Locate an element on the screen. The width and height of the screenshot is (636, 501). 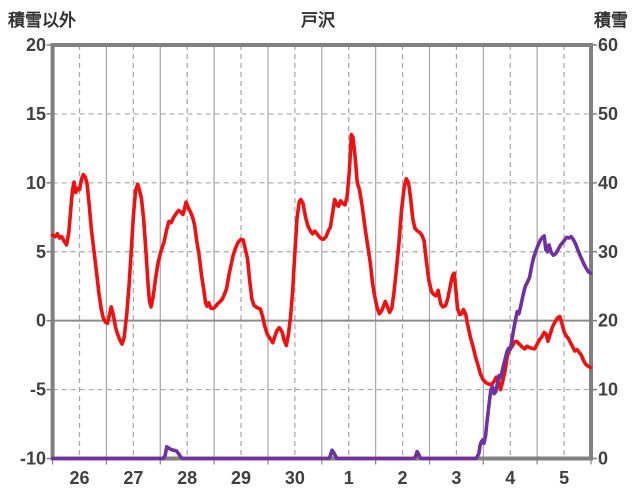
right-axis-title: 積雪 is located at coordinates (611, 20).